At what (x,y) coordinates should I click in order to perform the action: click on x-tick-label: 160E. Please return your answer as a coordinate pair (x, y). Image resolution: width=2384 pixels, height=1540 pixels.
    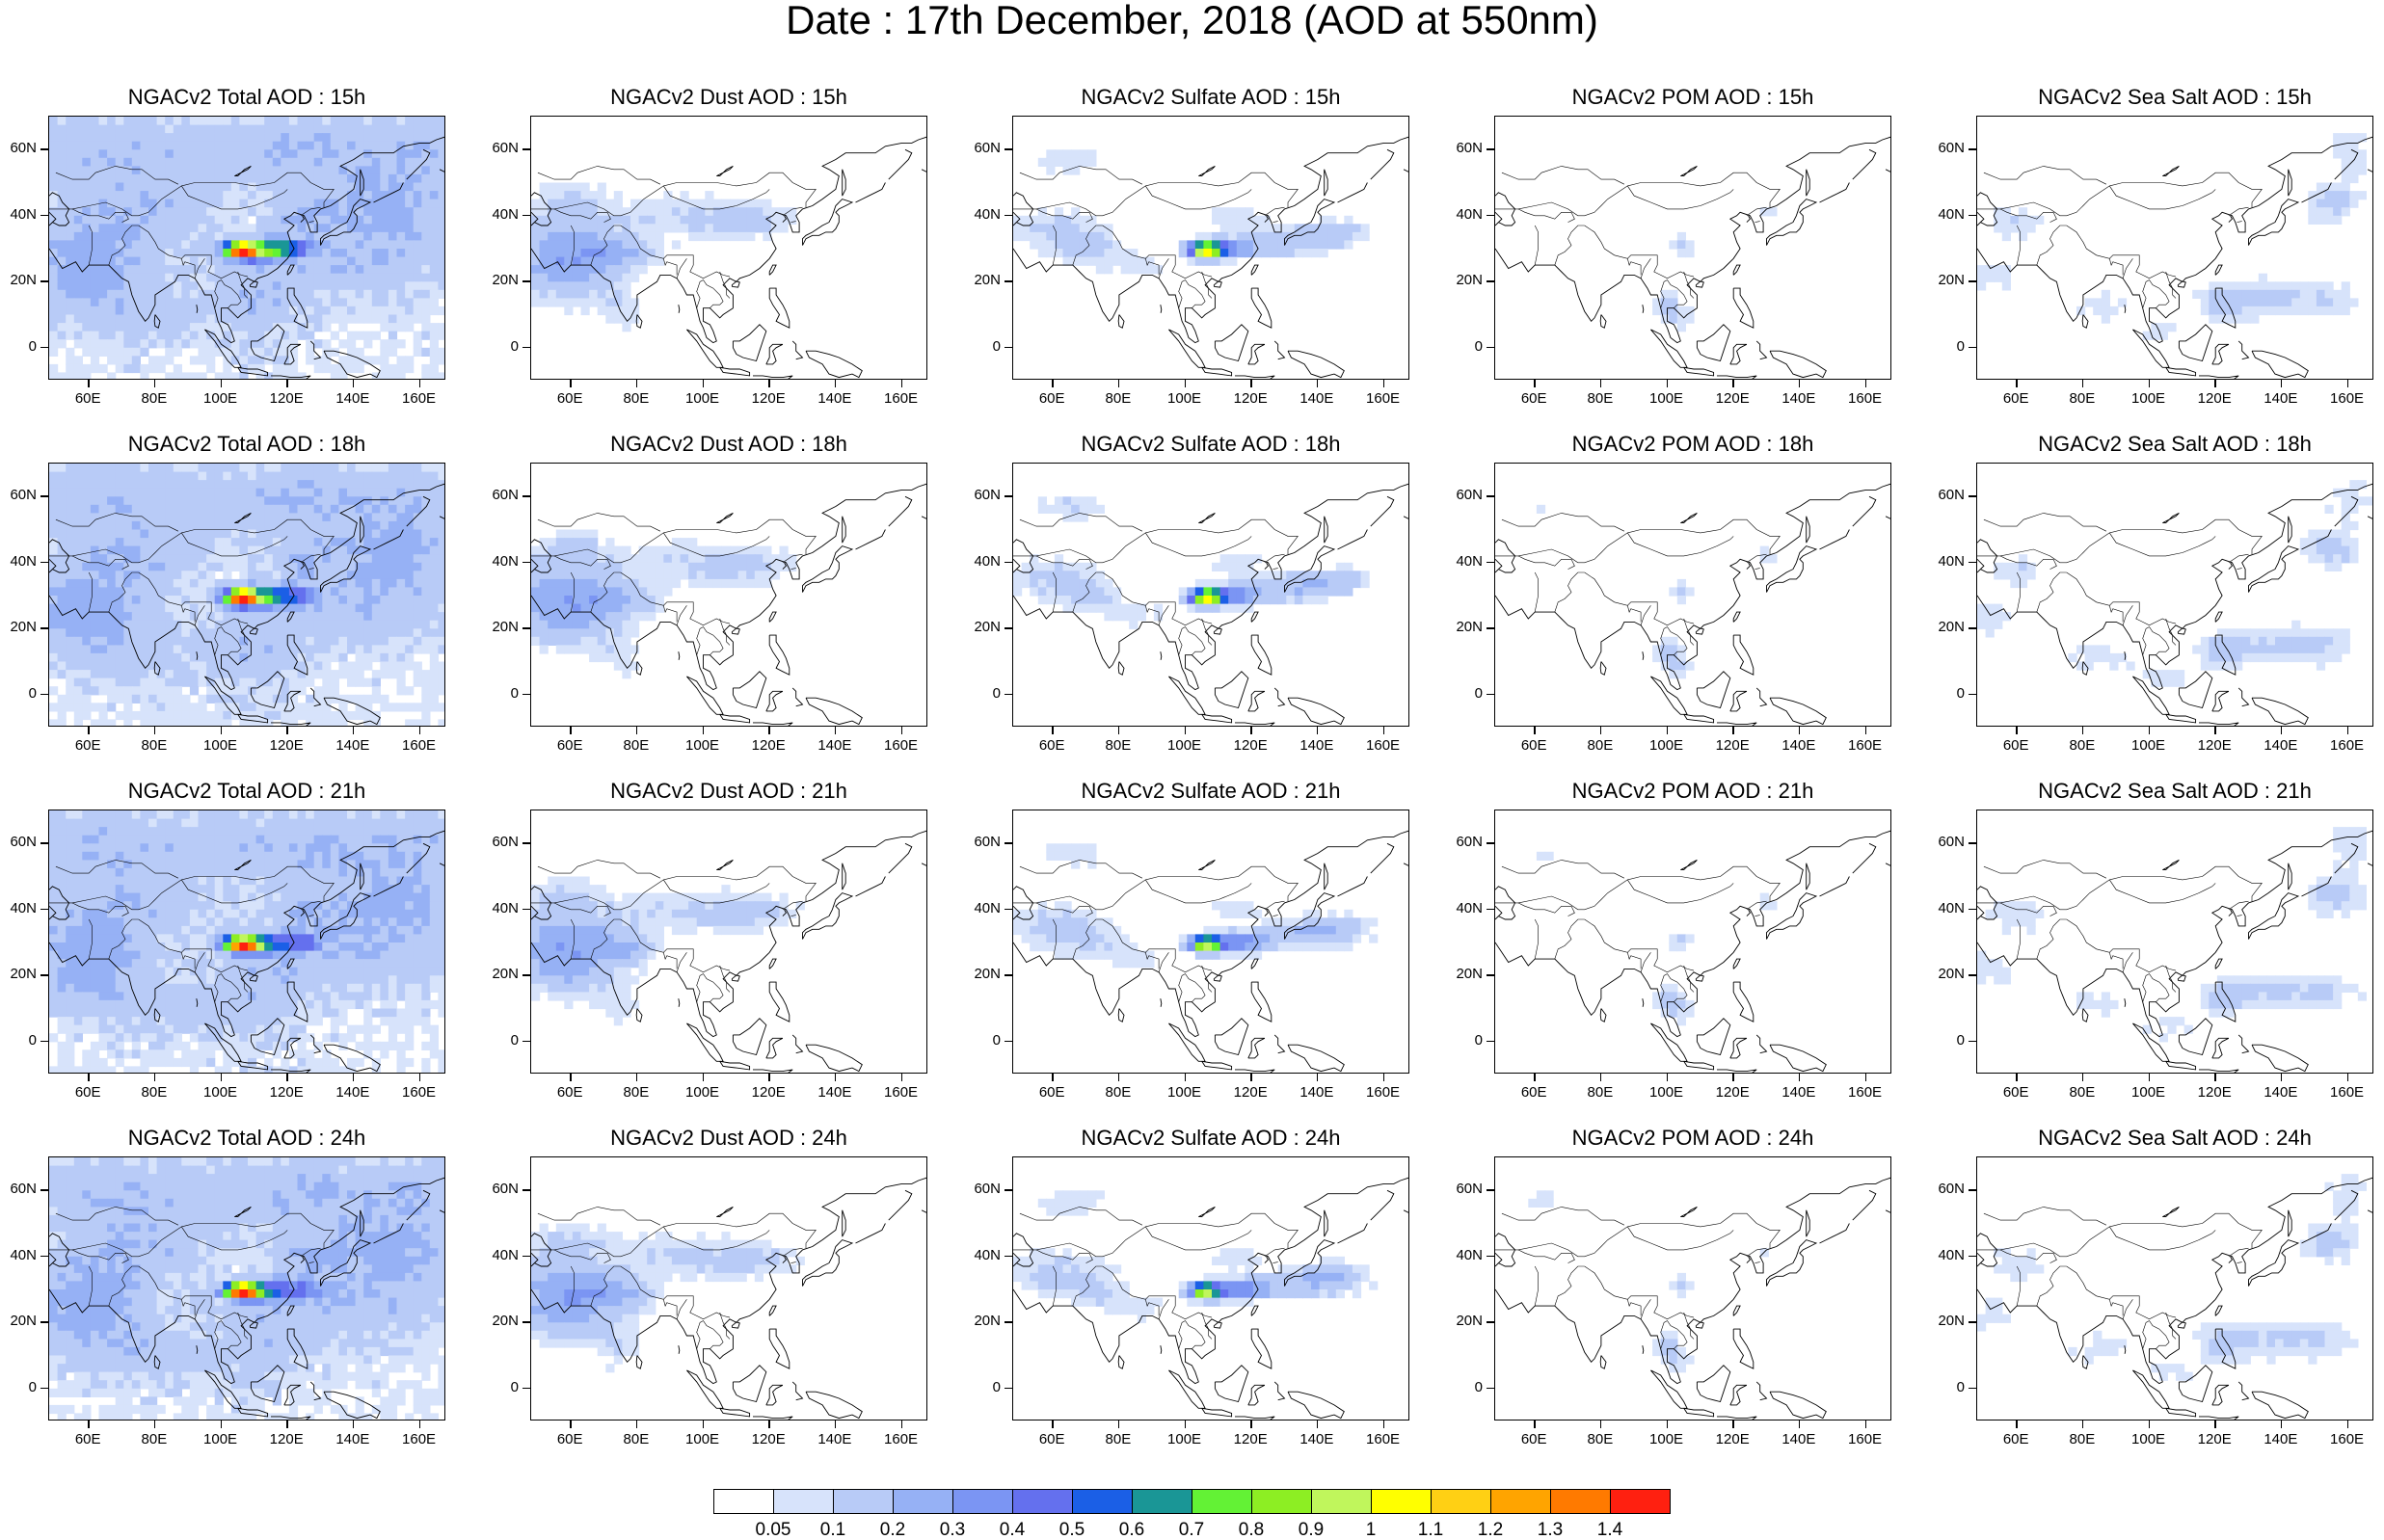
    Looking at the image, I should click on (419, 399).